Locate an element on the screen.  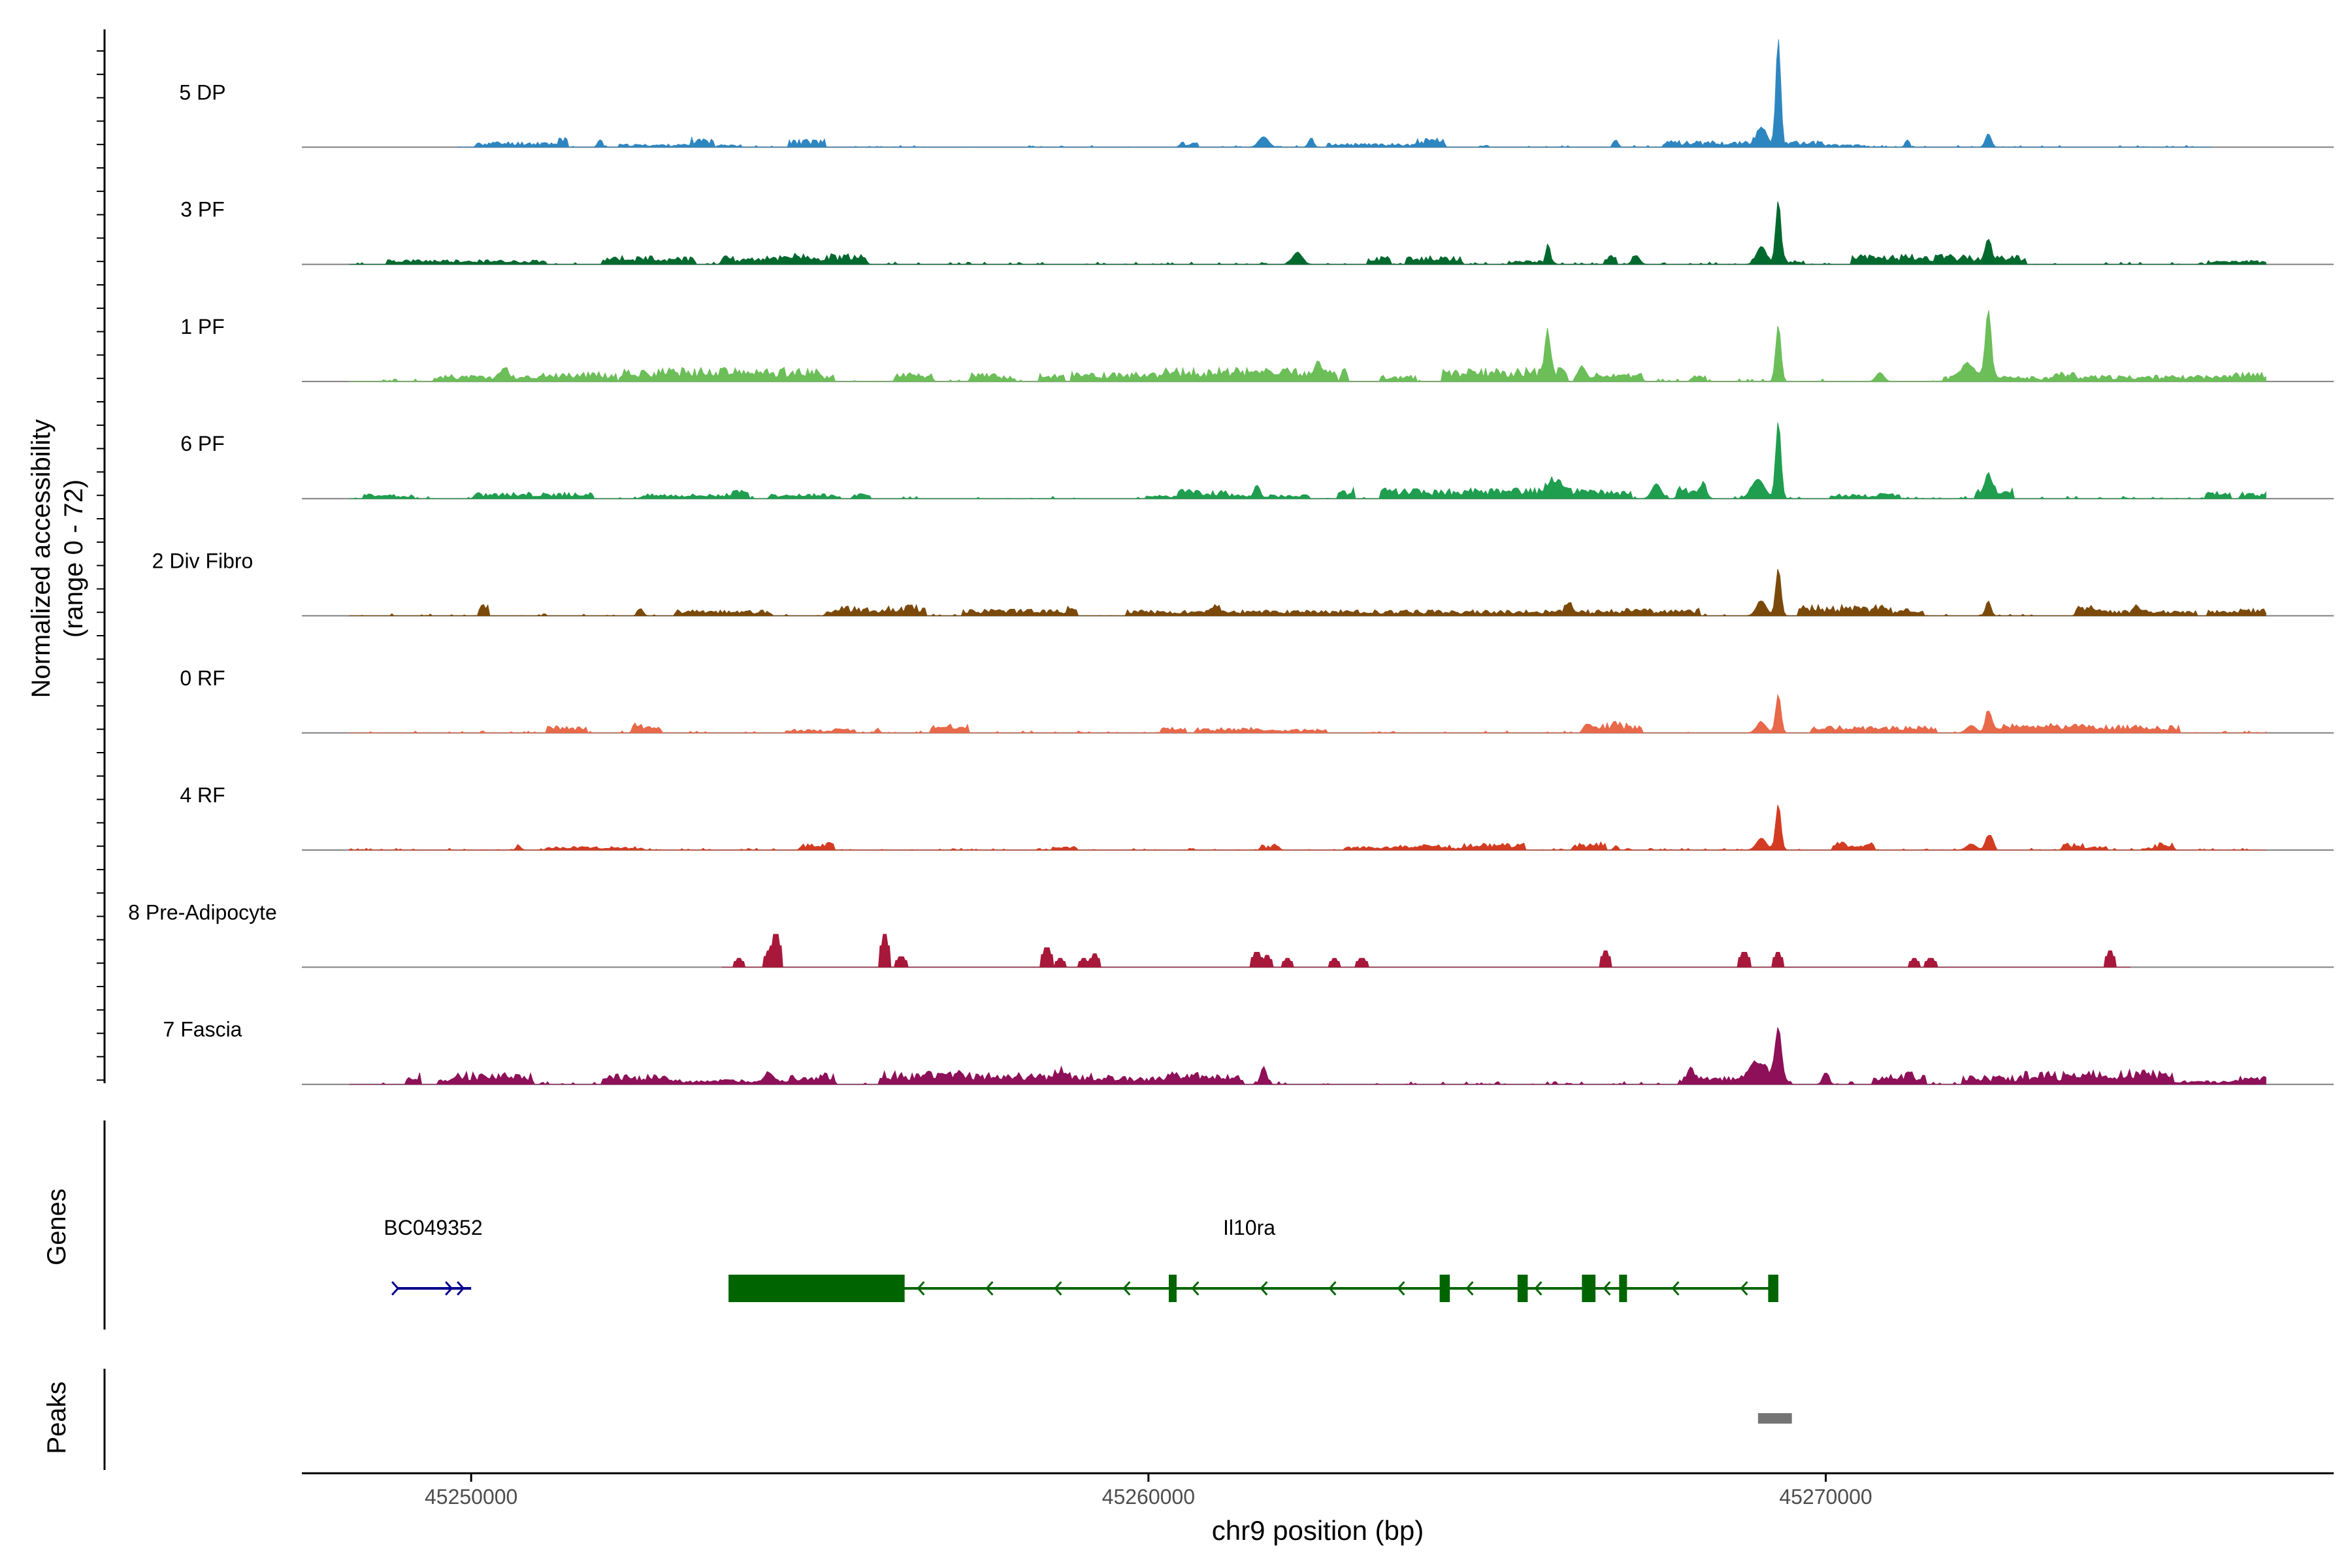
peaks-panel-label: Peaks is located at coordinates (56, 1417).